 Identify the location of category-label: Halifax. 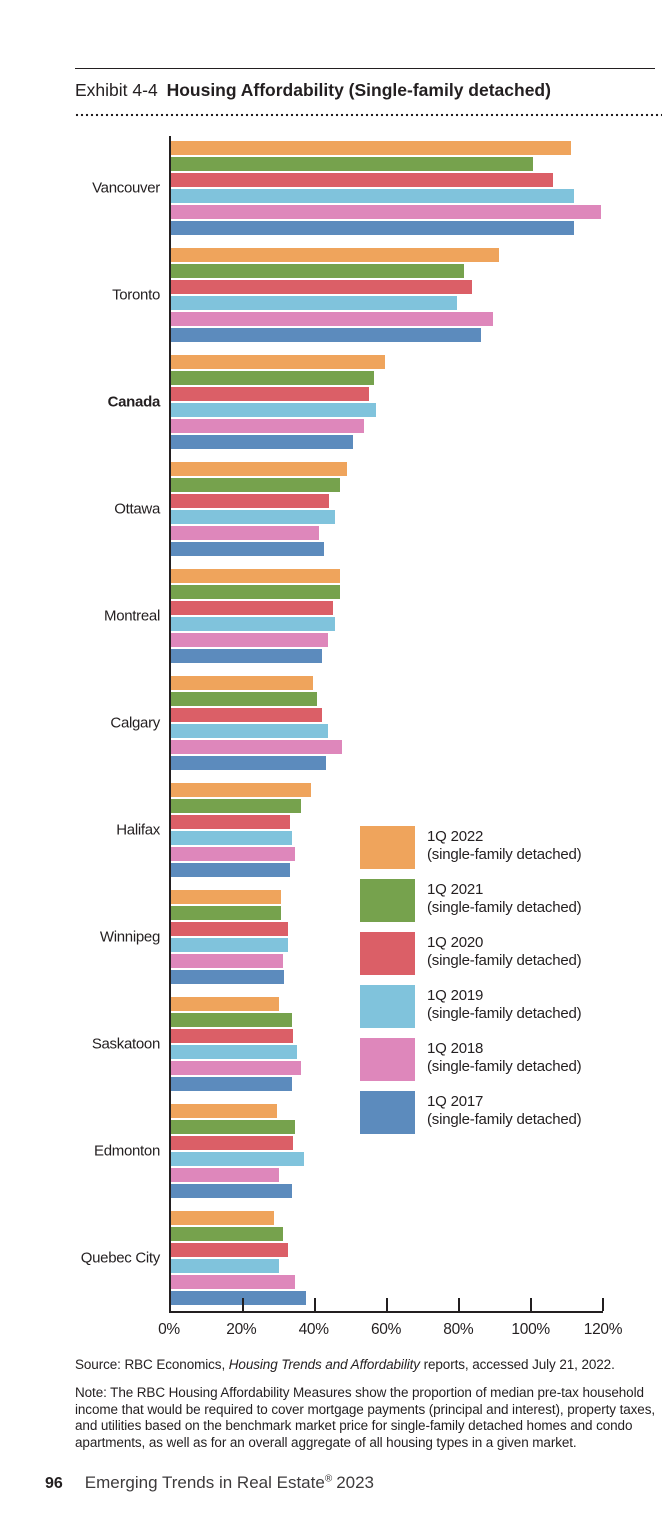
(138, 830).